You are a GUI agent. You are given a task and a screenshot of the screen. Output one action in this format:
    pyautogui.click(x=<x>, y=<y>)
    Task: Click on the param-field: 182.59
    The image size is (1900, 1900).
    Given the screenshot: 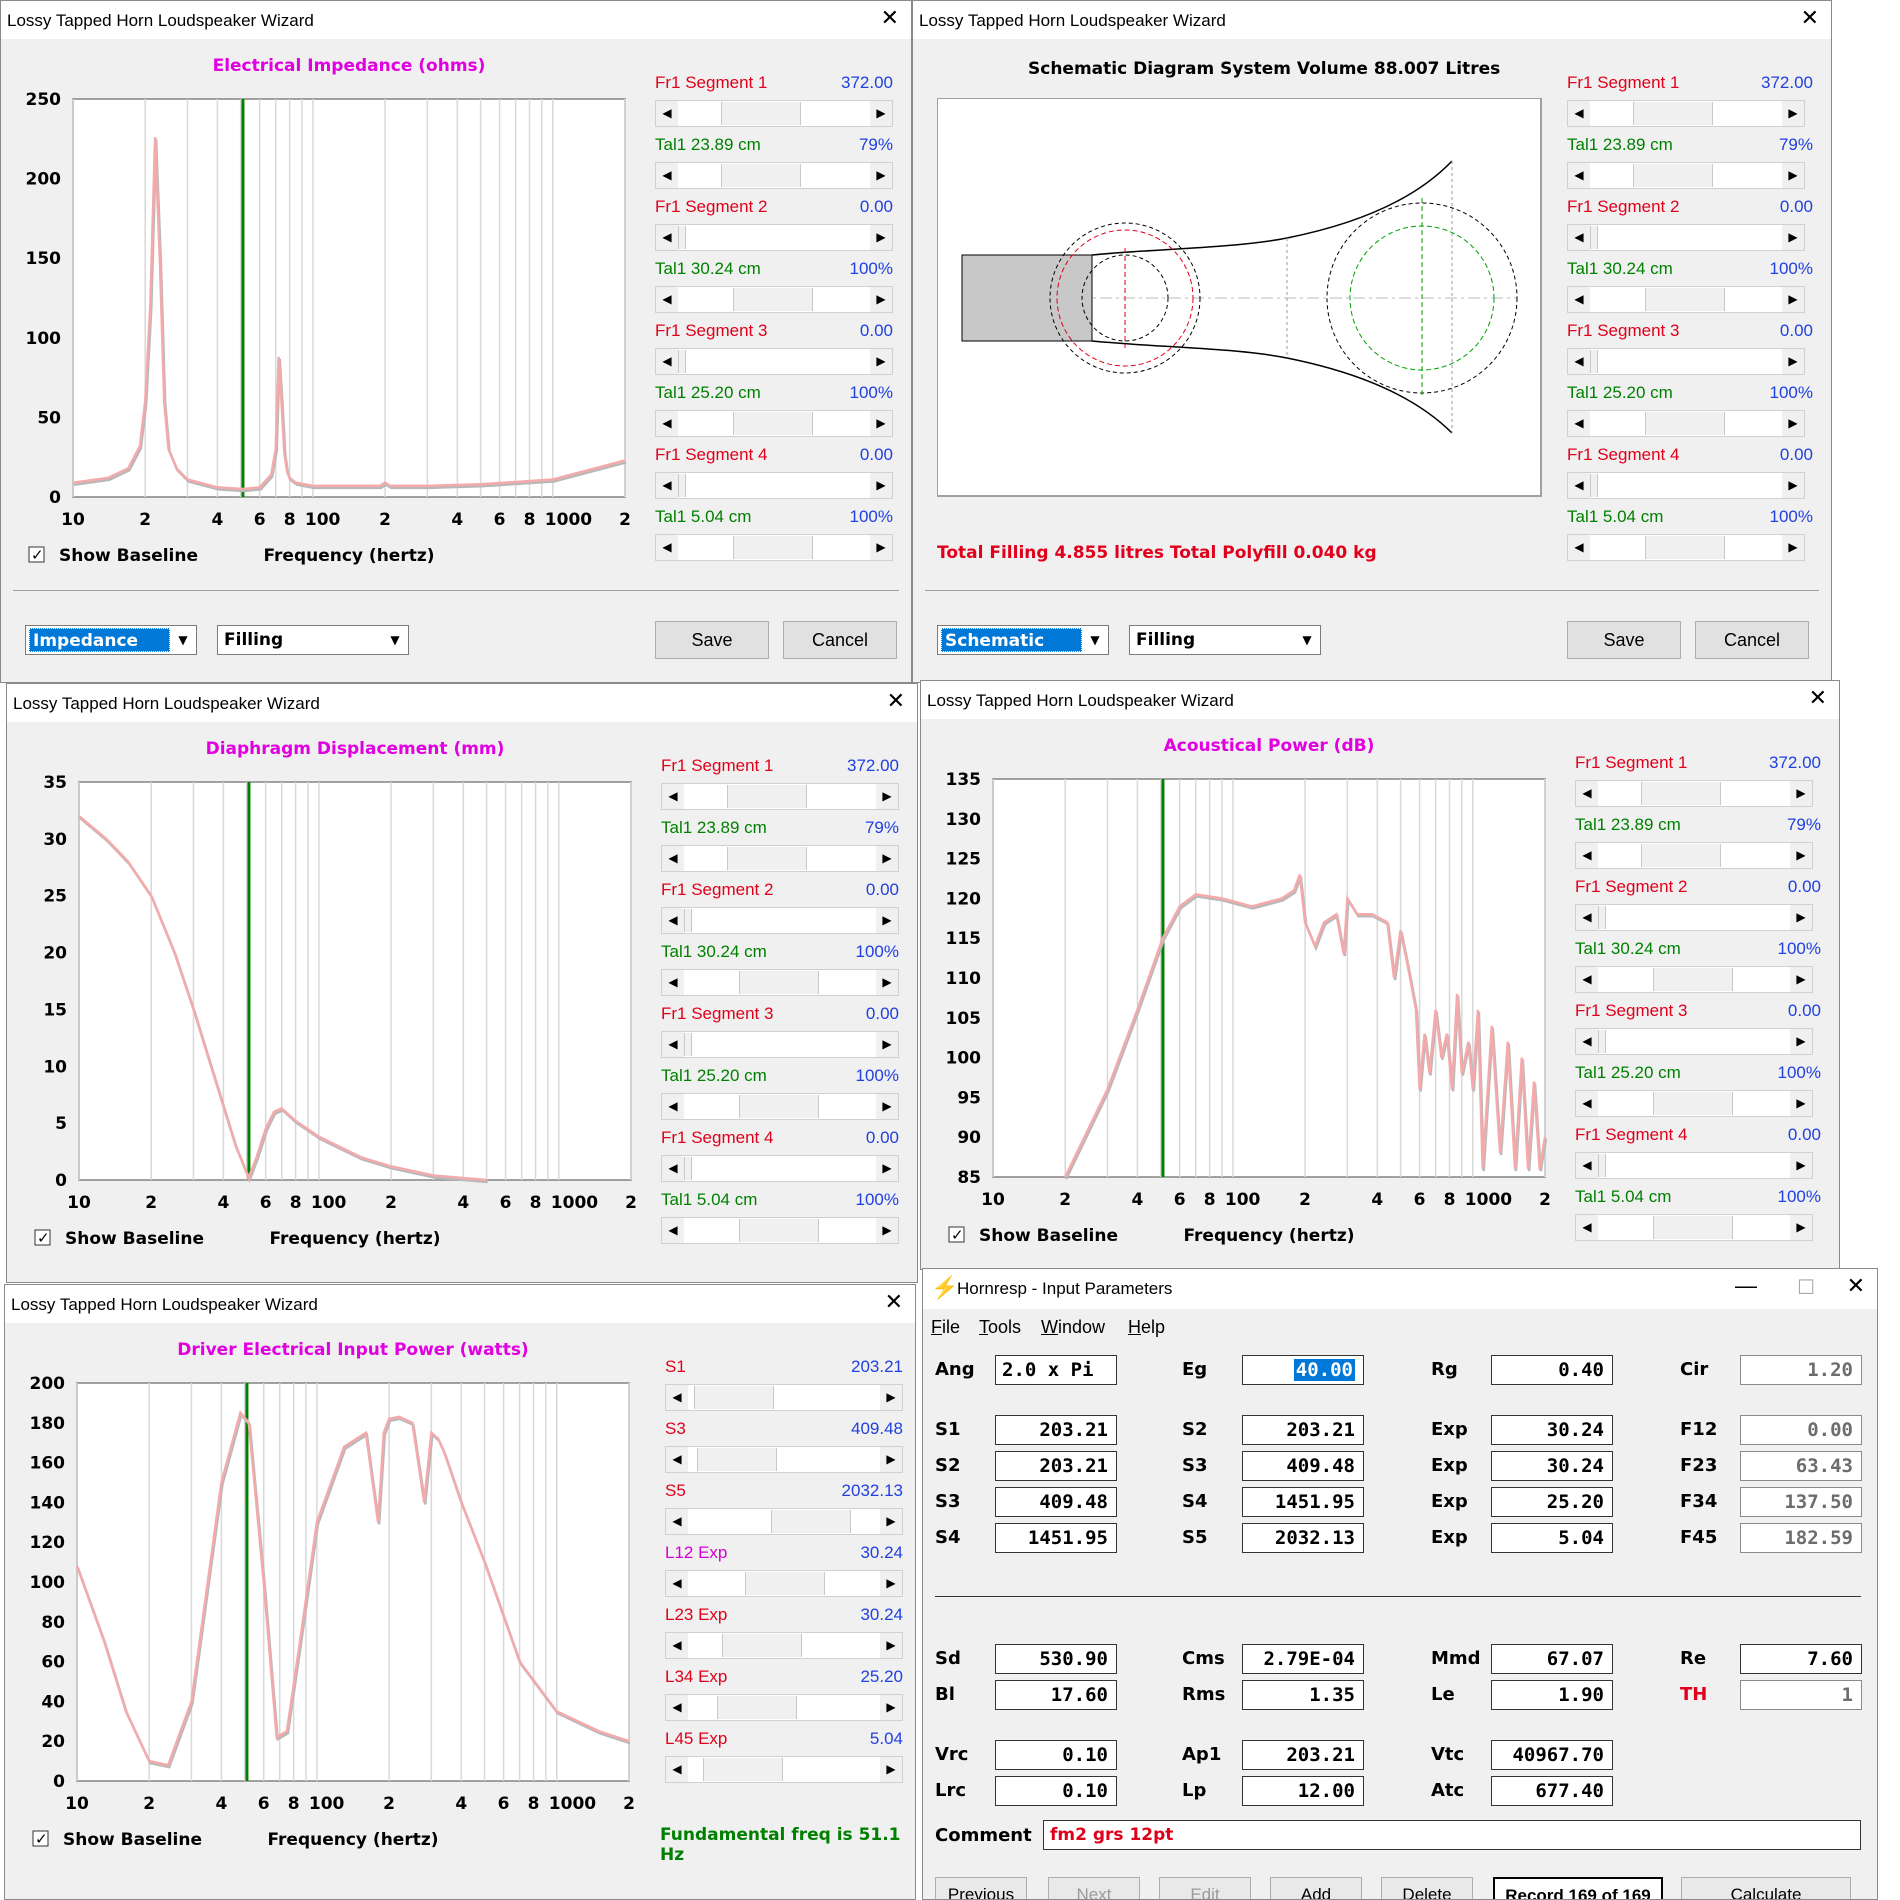 What is the action you would take?
    pyautogui.click(x=1801, y=1538)
    